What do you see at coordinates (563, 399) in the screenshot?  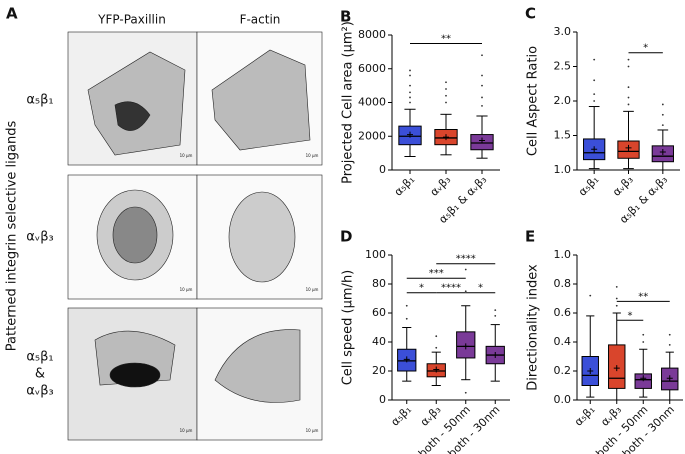 I see `y-tick-label: 0.0` at bounding box center [563, 399].